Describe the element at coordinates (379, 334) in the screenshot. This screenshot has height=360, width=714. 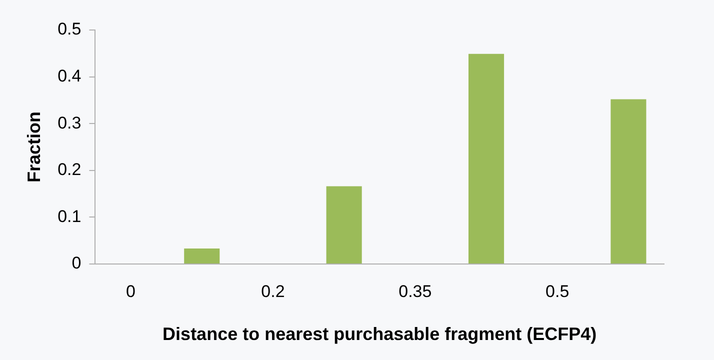
I see `x-axis-title: Distance to nearest purchasable fragment (ECFP4)` at that location.